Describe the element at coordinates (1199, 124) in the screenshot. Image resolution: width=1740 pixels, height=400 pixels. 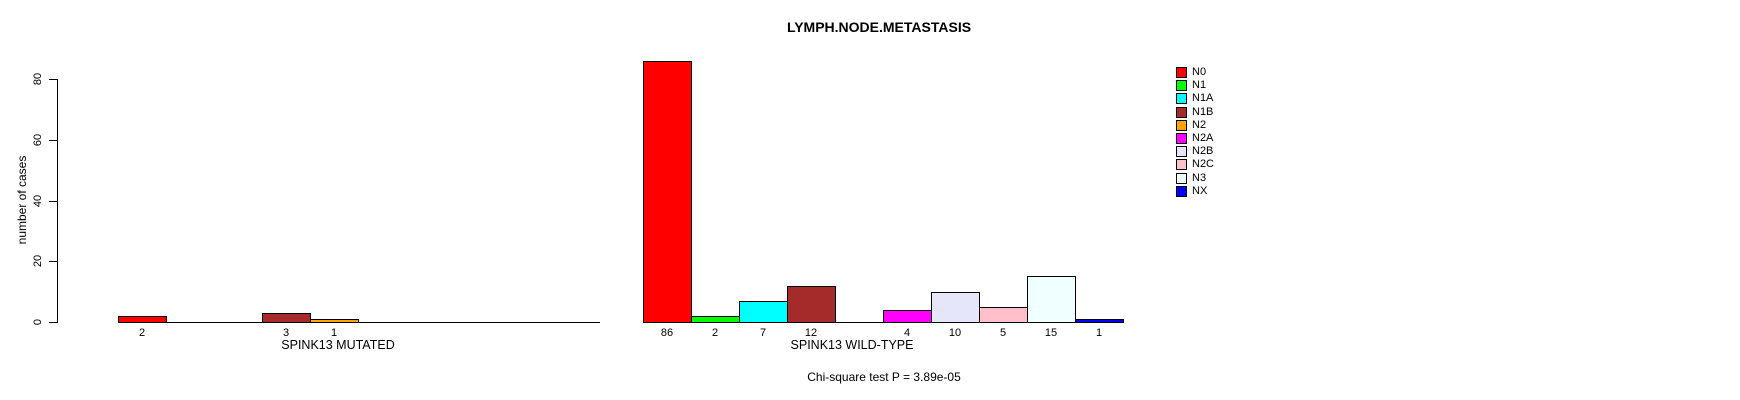
I see `legend-label: N2` at that location.